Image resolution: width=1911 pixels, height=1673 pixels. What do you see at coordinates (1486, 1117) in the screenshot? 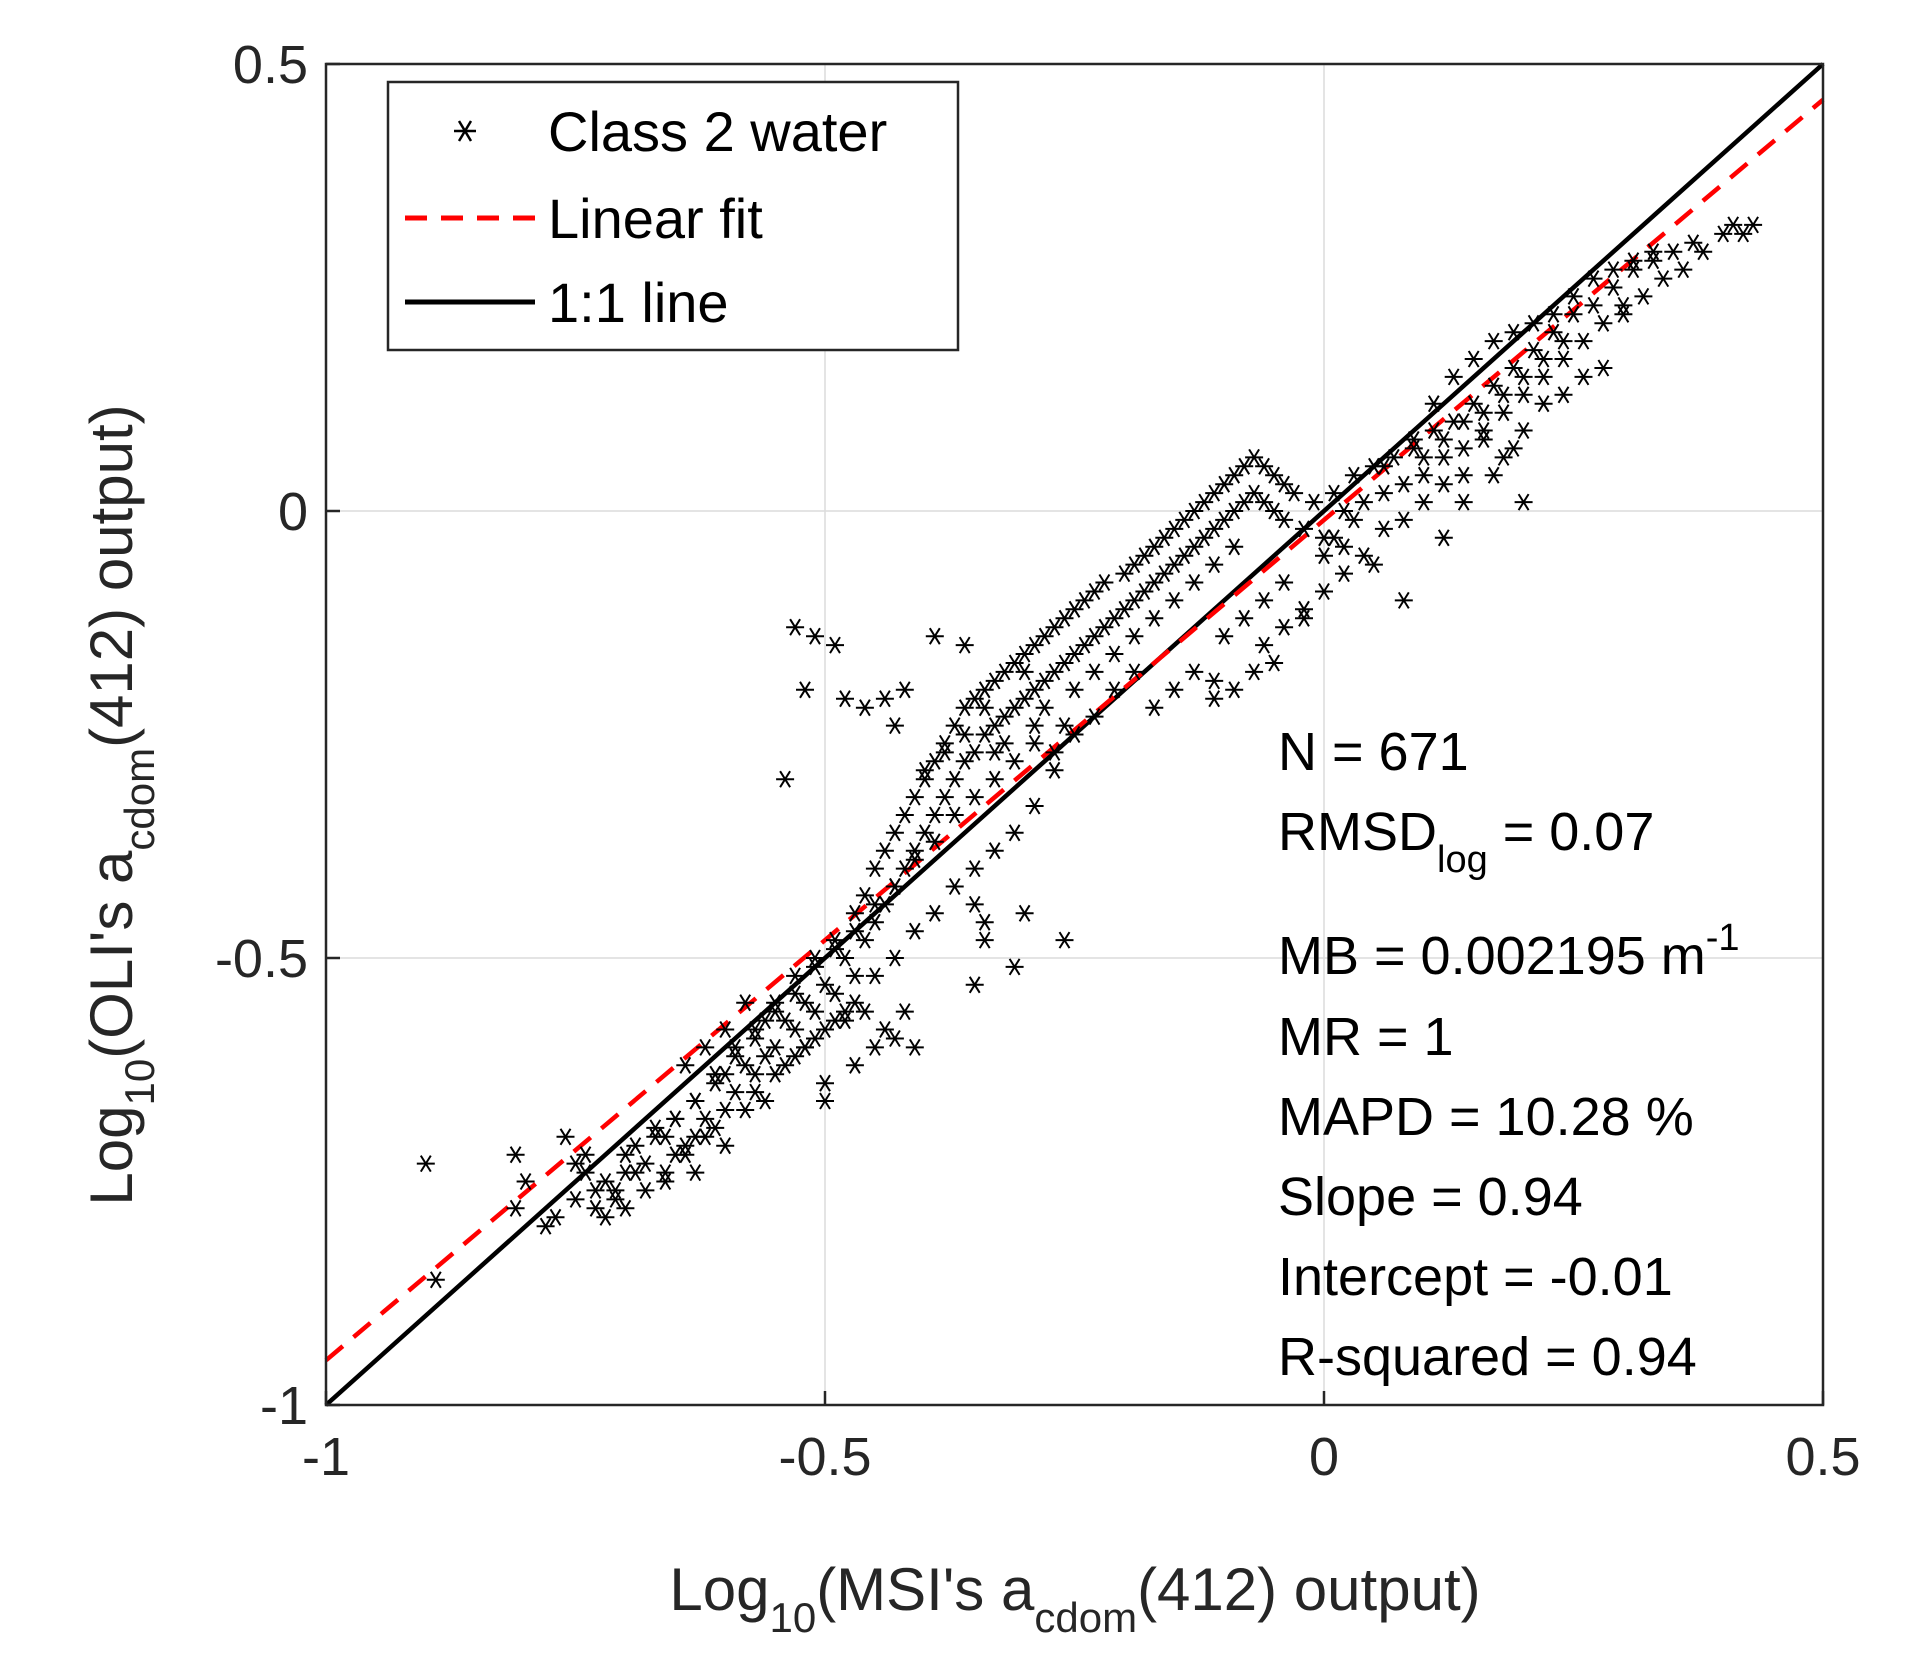
I see `stat-mapd: MAPD = 10.28 %` at bounding box center [1486, 1117].